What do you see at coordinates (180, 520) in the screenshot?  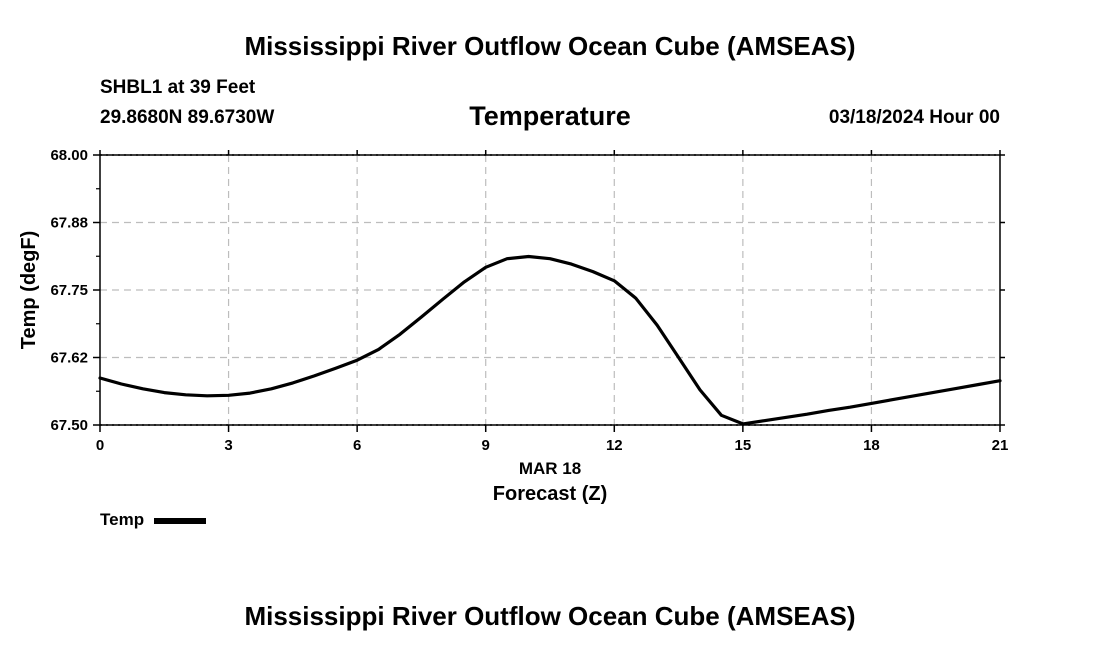 I see `legend-swatch-temp` at bounding box center [180, 520].